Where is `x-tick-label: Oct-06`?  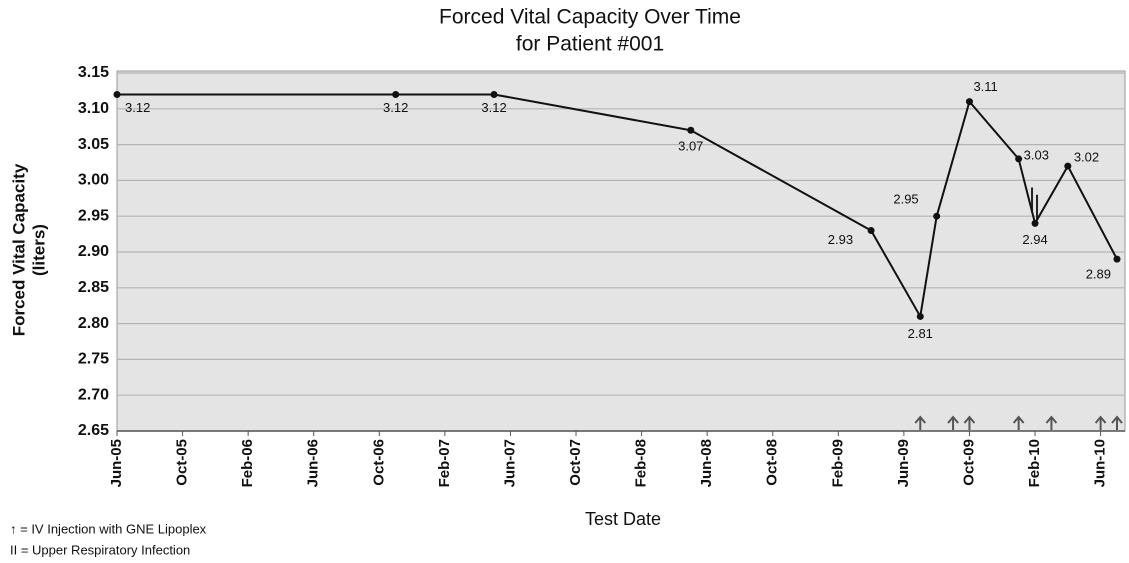 x-tick-label: Oct-06 is located at coordinates (378, 462).